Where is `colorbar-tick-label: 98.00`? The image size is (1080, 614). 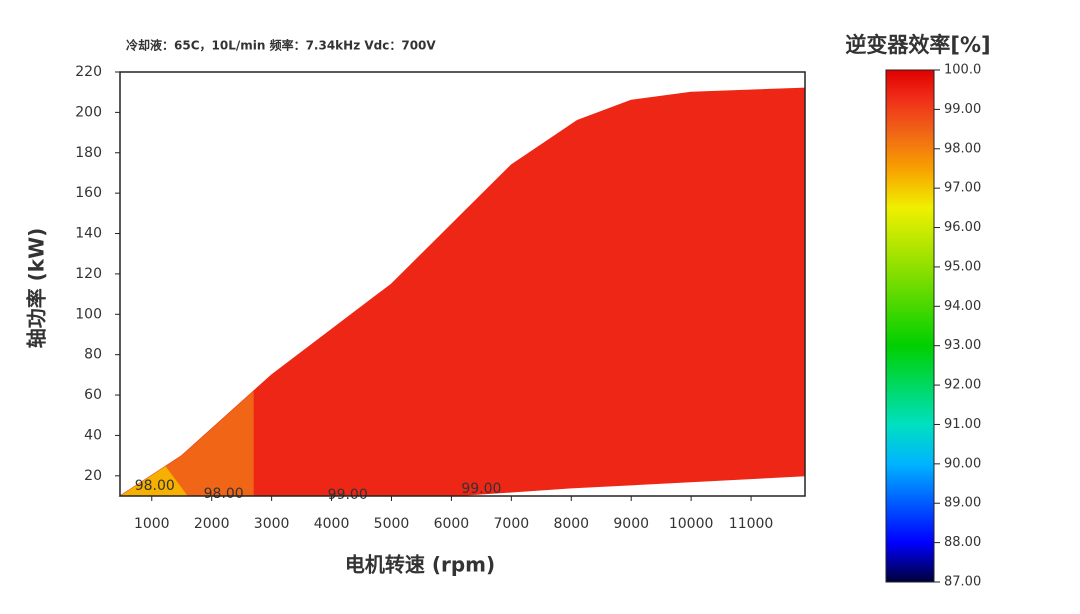 colorbar-tick-label: 98.00 is located at coordinates (962, 148).